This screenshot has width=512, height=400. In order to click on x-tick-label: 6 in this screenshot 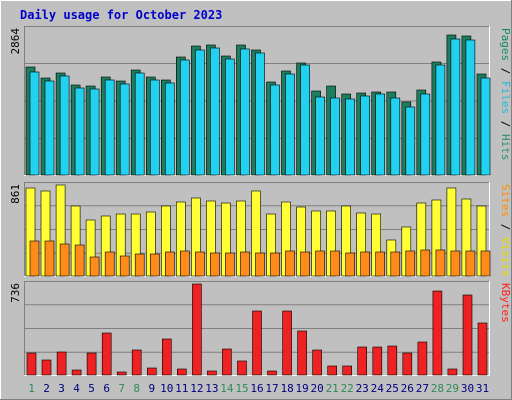, I will do `click(106, 388)`.